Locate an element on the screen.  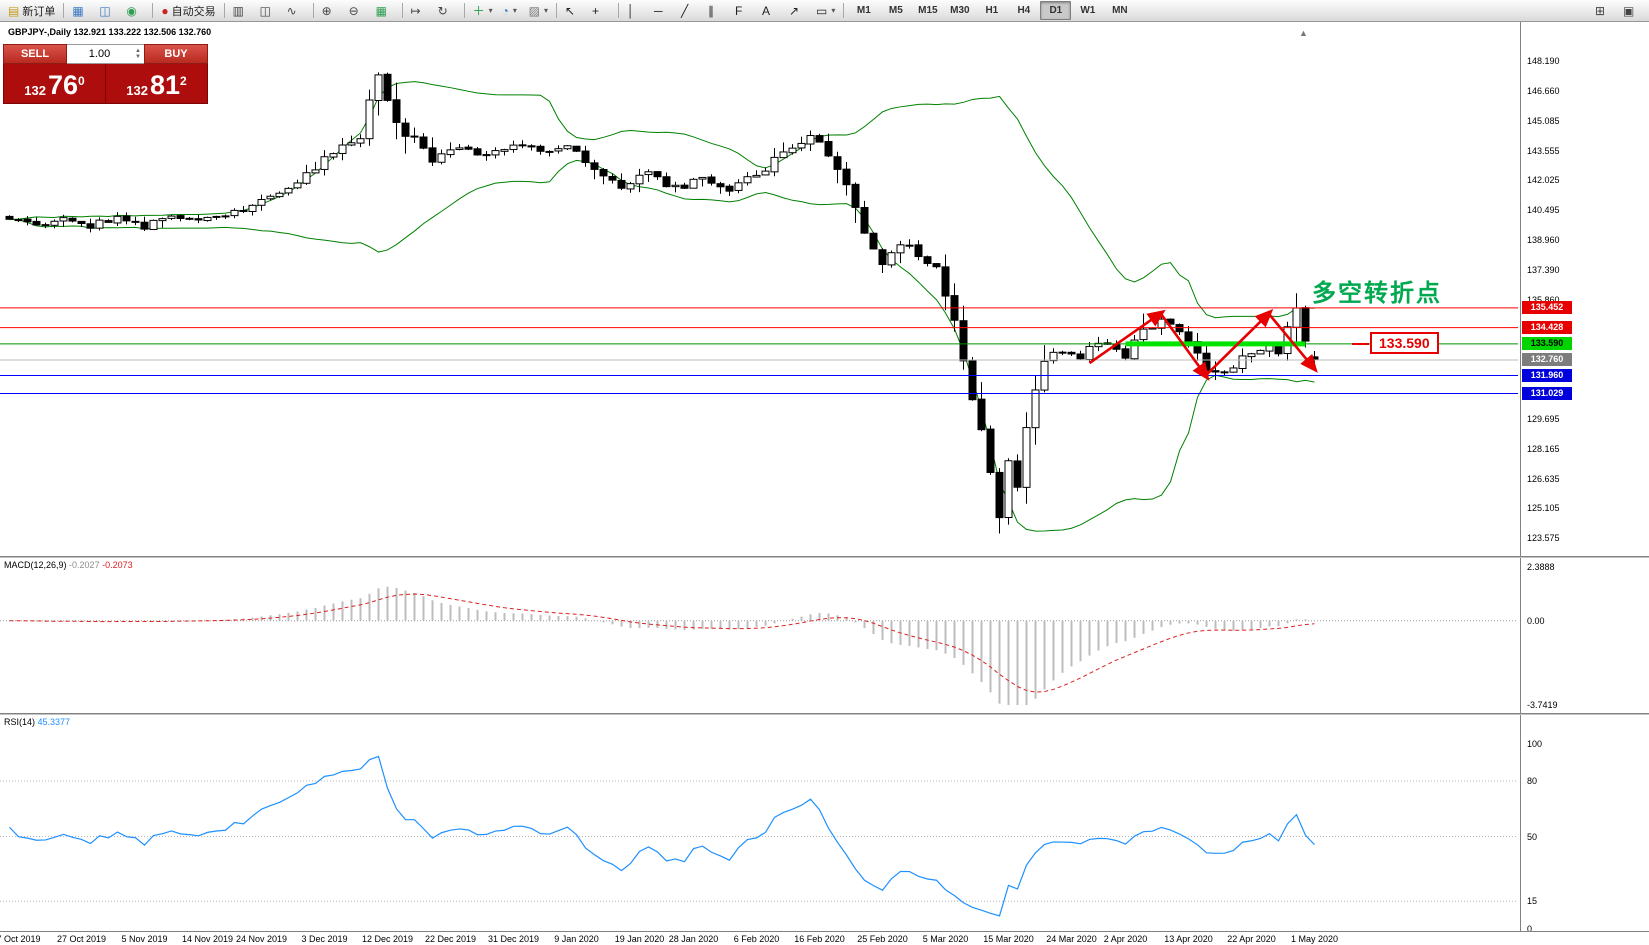
autotrading-button: ● 自动交易 is located at coordinates (188, 11).